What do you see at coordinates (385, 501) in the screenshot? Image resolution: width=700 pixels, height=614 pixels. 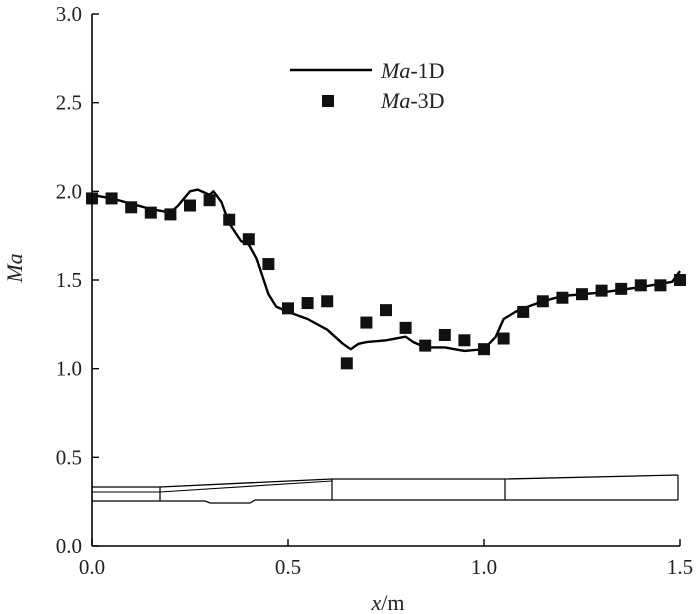 I see `sketch-lower-outline` at bounding box center [385, 501].